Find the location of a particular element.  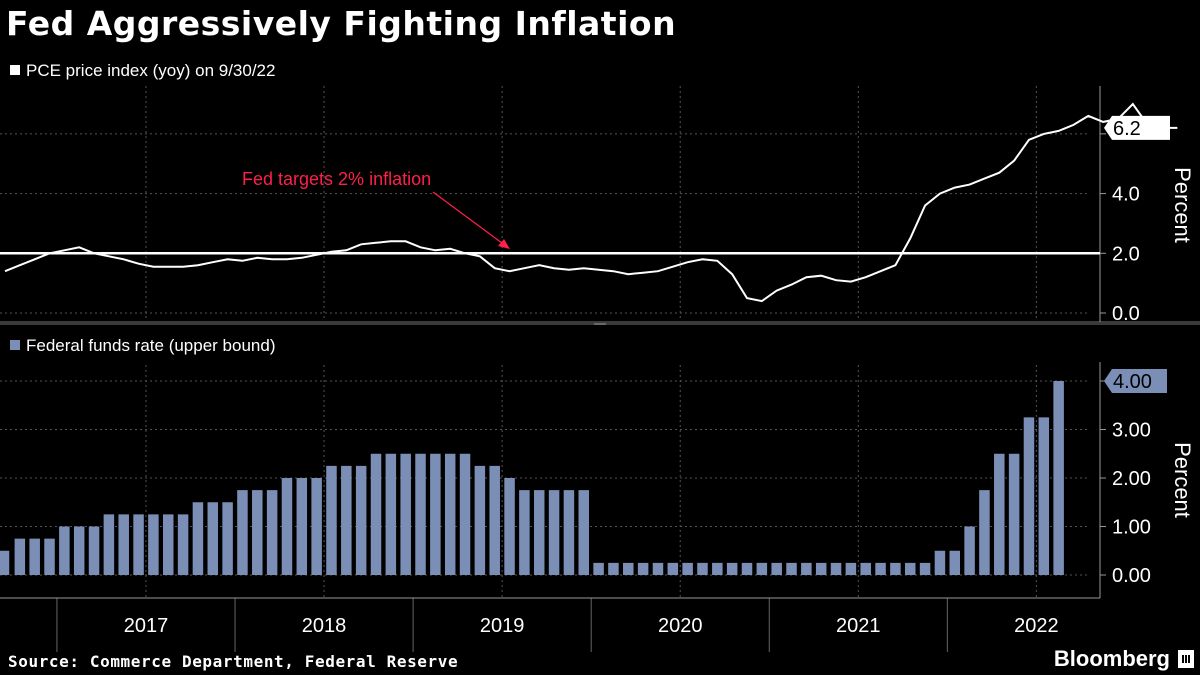

x-tick-label: 2021 is located at coordinates (858, 626).